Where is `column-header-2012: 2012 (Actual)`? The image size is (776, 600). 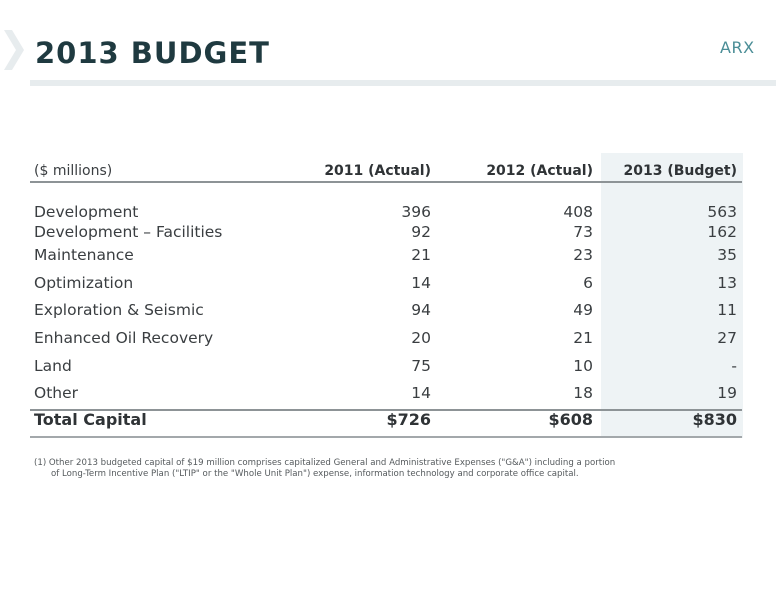
column-header-2012: 2012 (Actual) is located at coordinates (539, 171).